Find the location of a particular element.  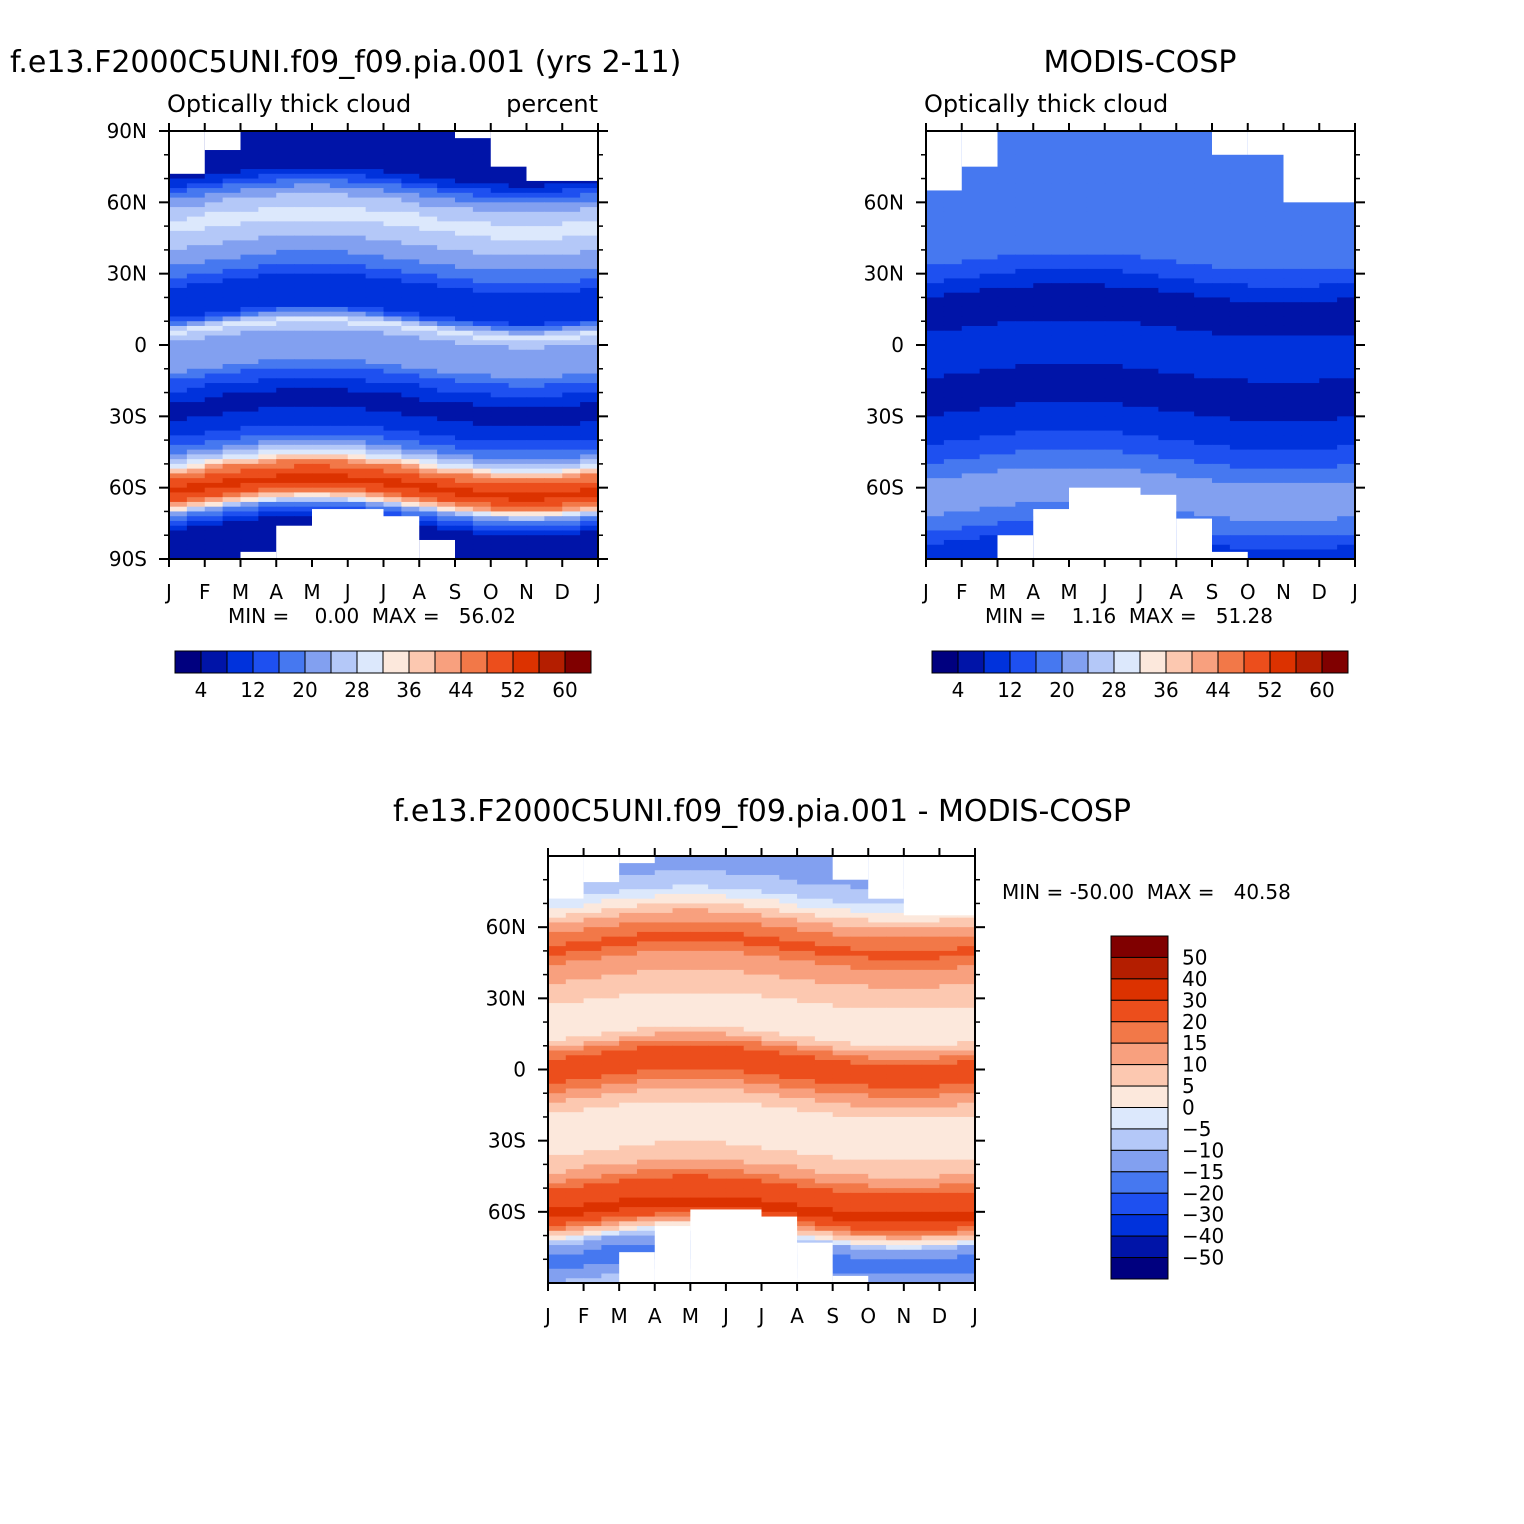

y-tick-label: 60S is located at coordinates (885, 488).